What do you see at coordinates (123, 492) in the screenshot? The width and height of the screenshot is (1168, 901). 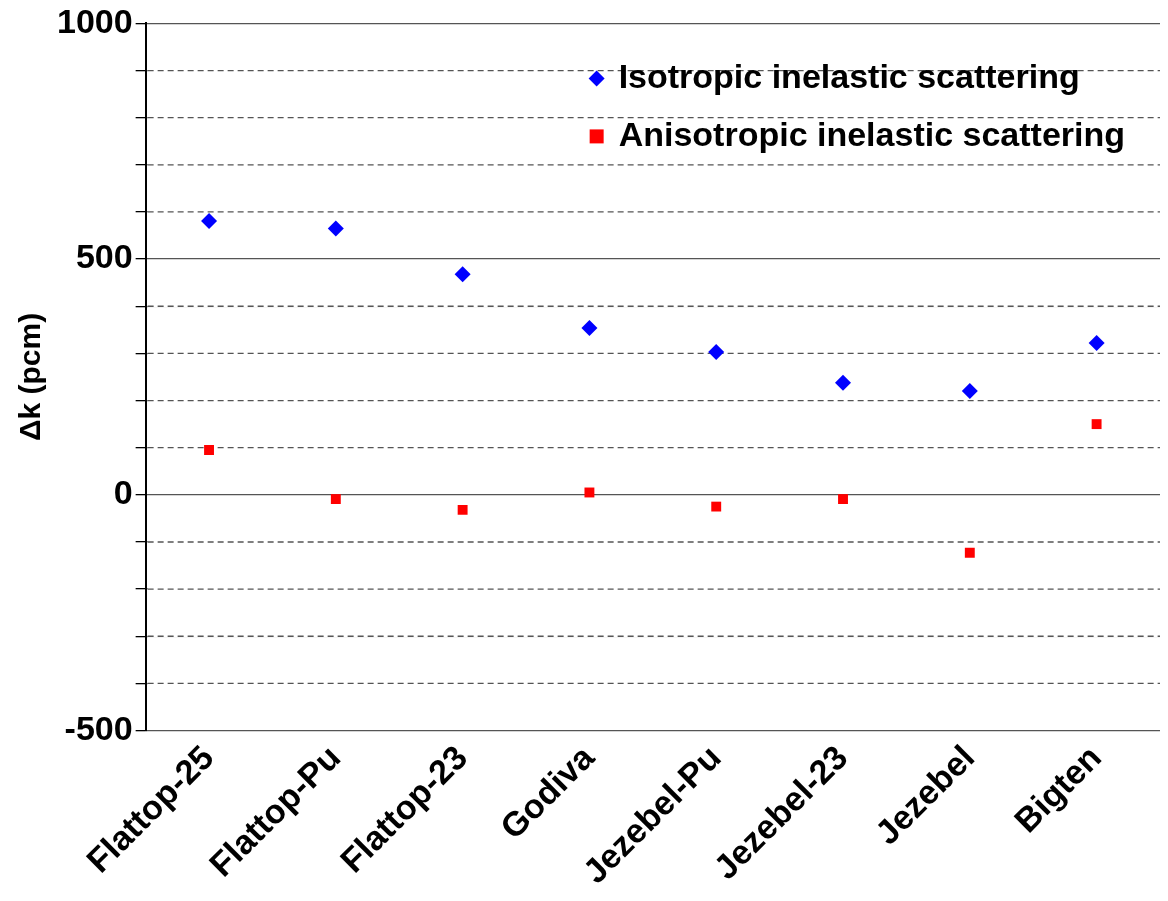 I see `y-tick-label: 0` at bounding box center [123, 492].